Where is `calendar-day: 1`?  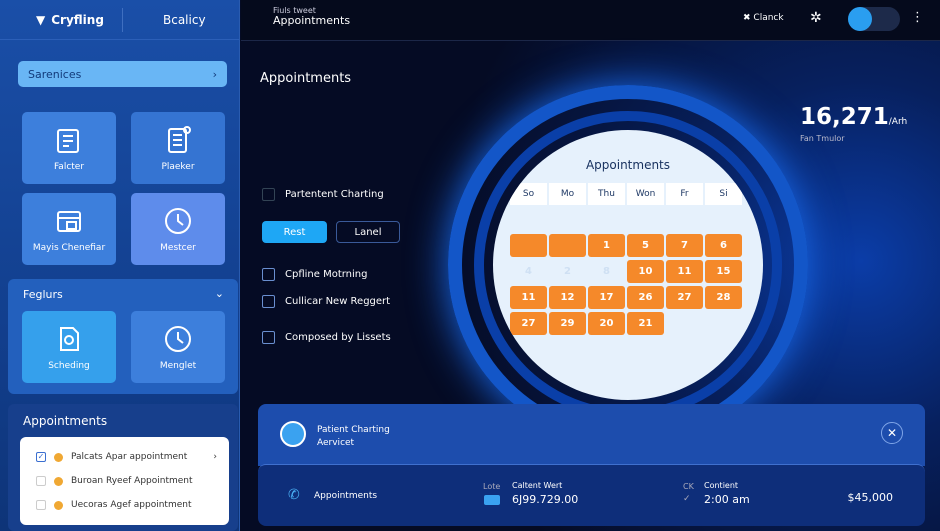 calendar-day: 1 is located at coordinates (606, 245).